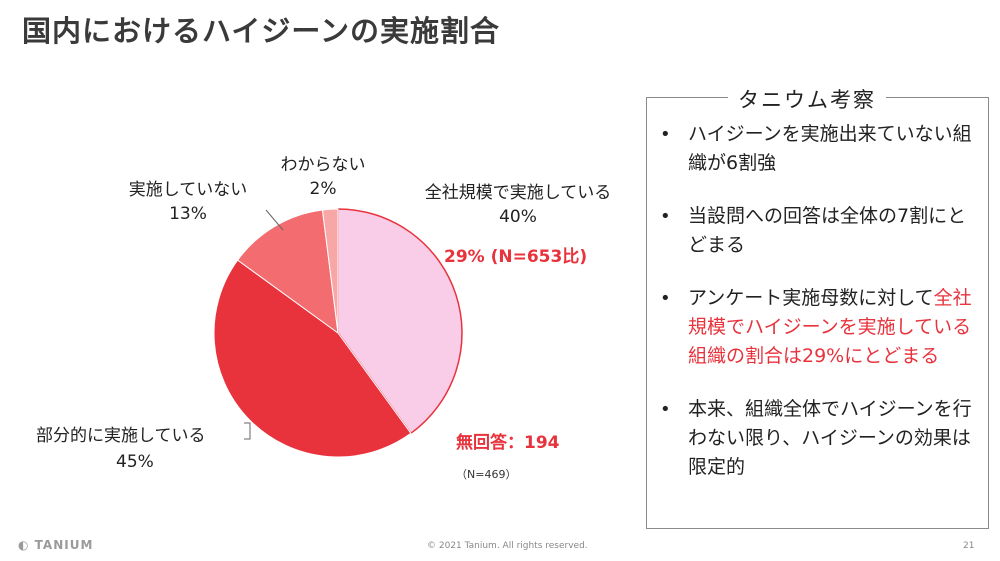 The height and width of the screenshot is (561, 1000). I want to click on leader-line-partial, so click(247, 431).